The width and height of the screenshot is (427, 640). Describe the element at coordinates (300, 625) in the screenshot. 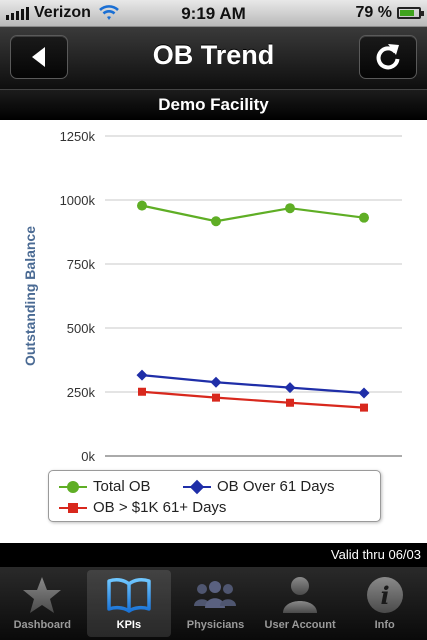

I see `tab-label: User Account` at that location.